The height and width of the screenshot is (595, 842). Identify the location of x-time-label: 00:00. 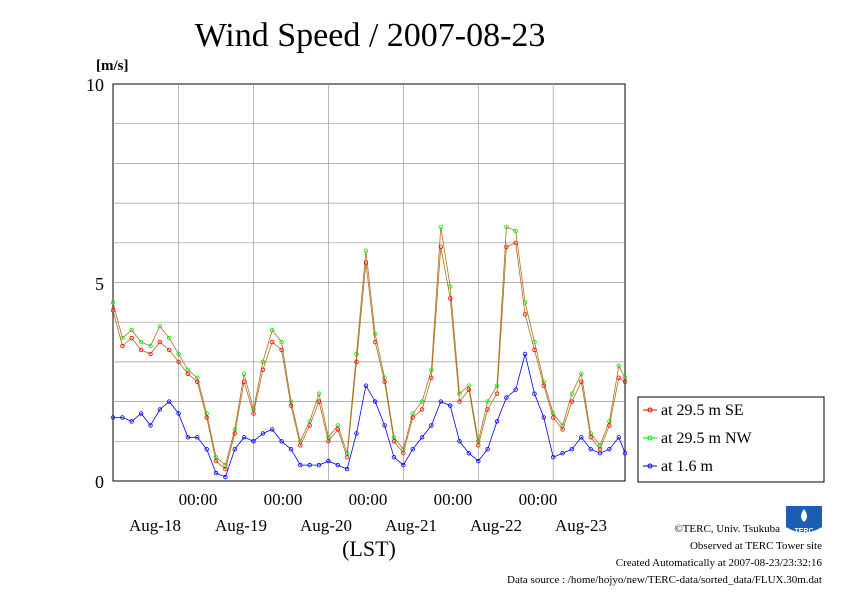
(283, 499).